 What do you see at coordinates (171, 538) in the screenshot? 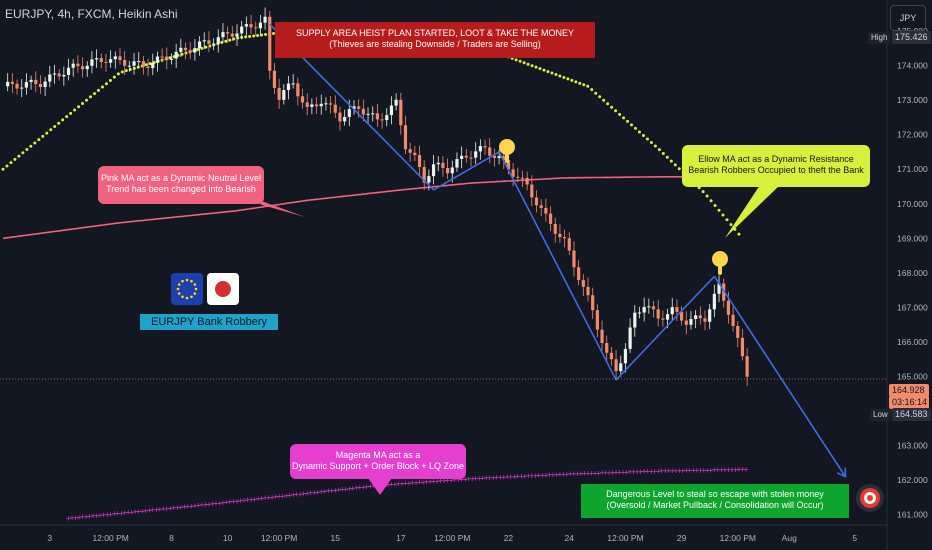
I see `time-tick-label: 8` at bounding box center [171, 538].